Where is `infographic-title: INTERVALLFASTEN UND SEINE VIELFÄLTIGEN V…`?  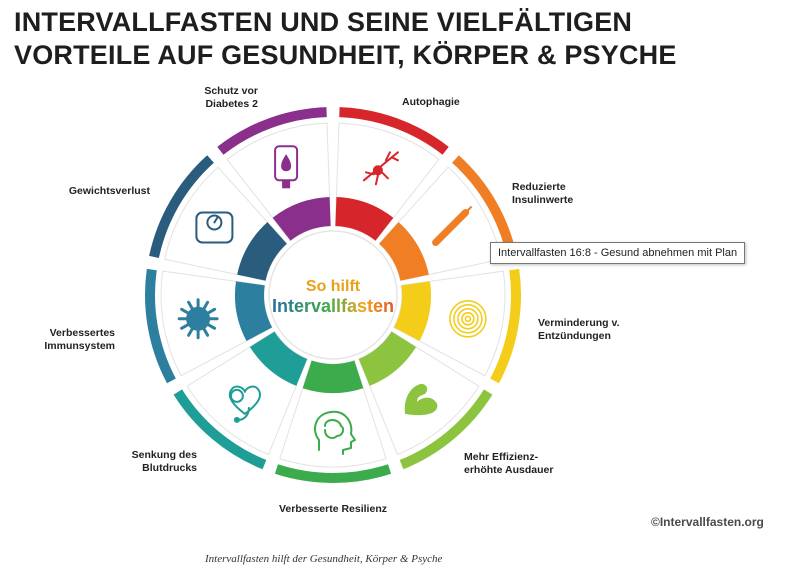 infographic-title: INTERVALLFASTEN UND SEINE VIELFÄLTIGEN V… is located at coordinates (345, 39).